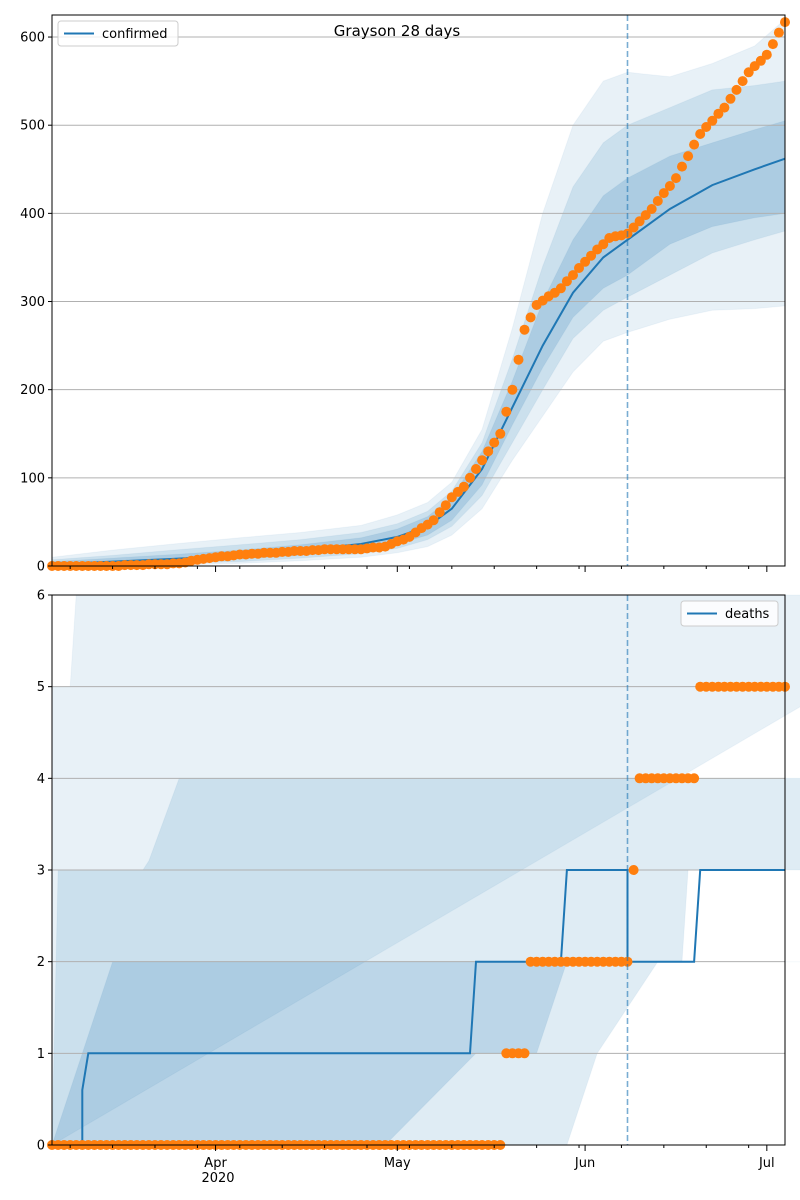 The height and width of the screenshot is (1200, 800). I want to click on y-tick-label: 100, so click(32, 478).